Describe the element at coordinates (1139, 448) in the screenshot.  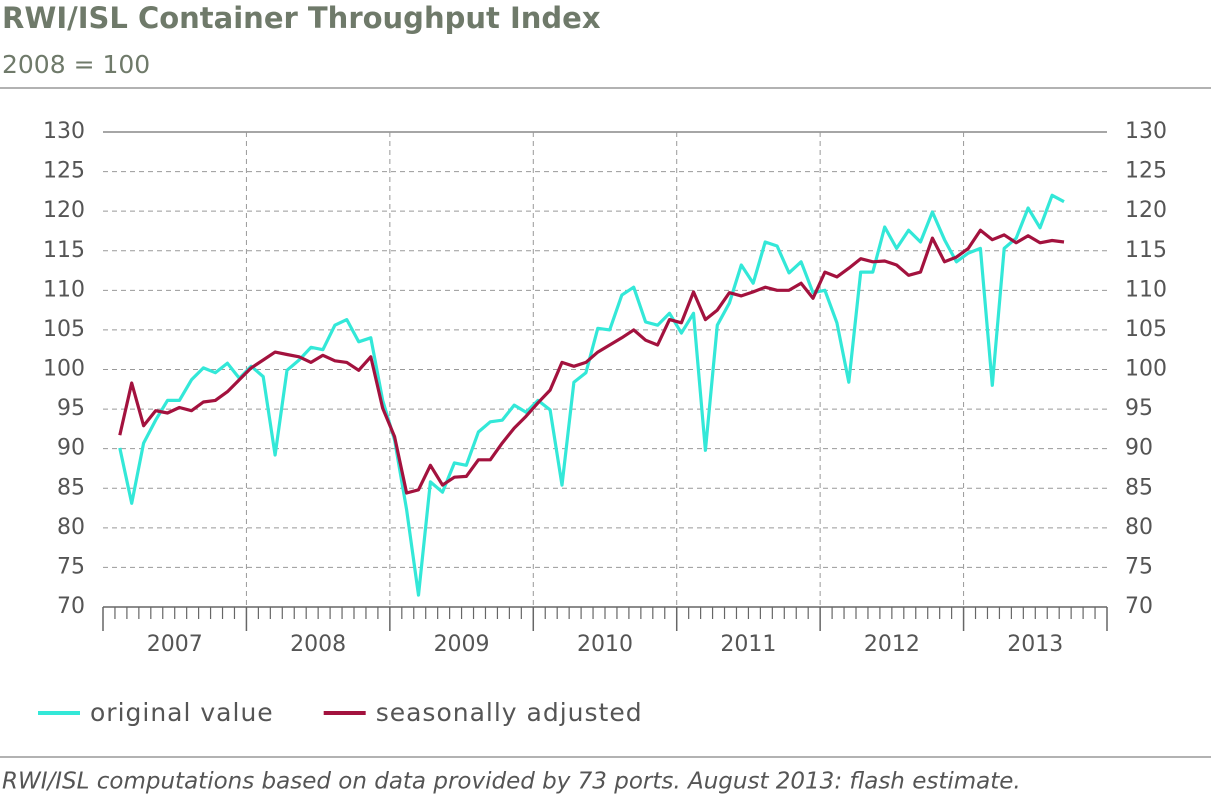
I see `y2-tick-label: 90` at that location.